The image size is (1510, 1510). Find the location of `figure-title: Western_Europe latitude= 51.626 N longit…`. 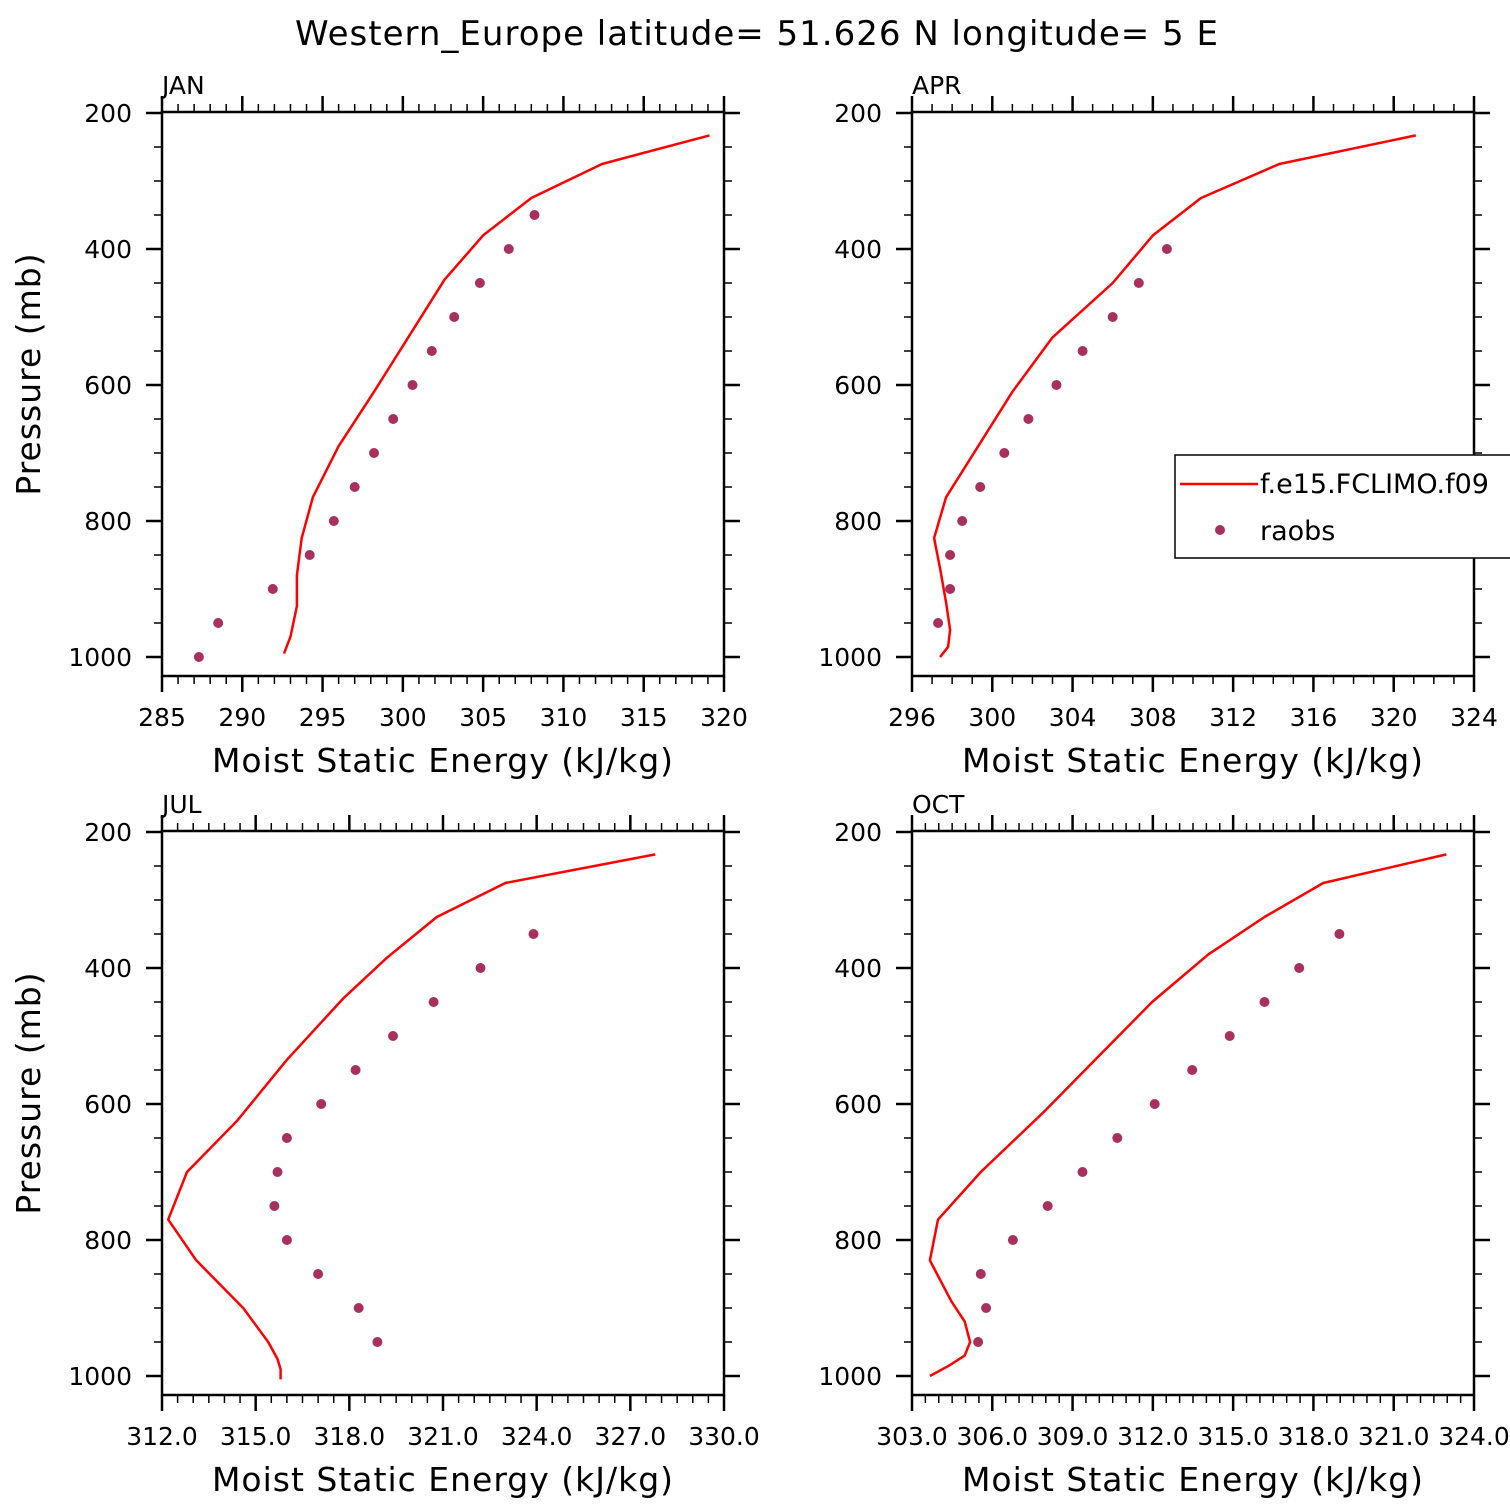

figure-title: Western_Europe latitude= 51.626 N longit… is located at coordinates (757, 34).